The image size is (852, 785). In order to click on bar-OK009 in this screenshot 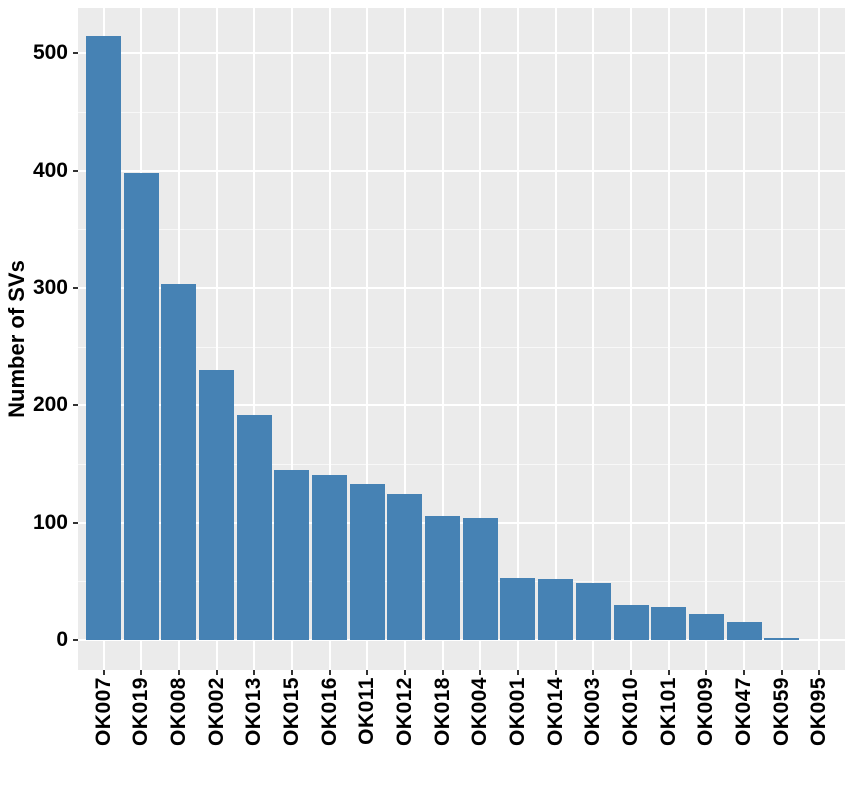, I will do `click(706, 627)`.